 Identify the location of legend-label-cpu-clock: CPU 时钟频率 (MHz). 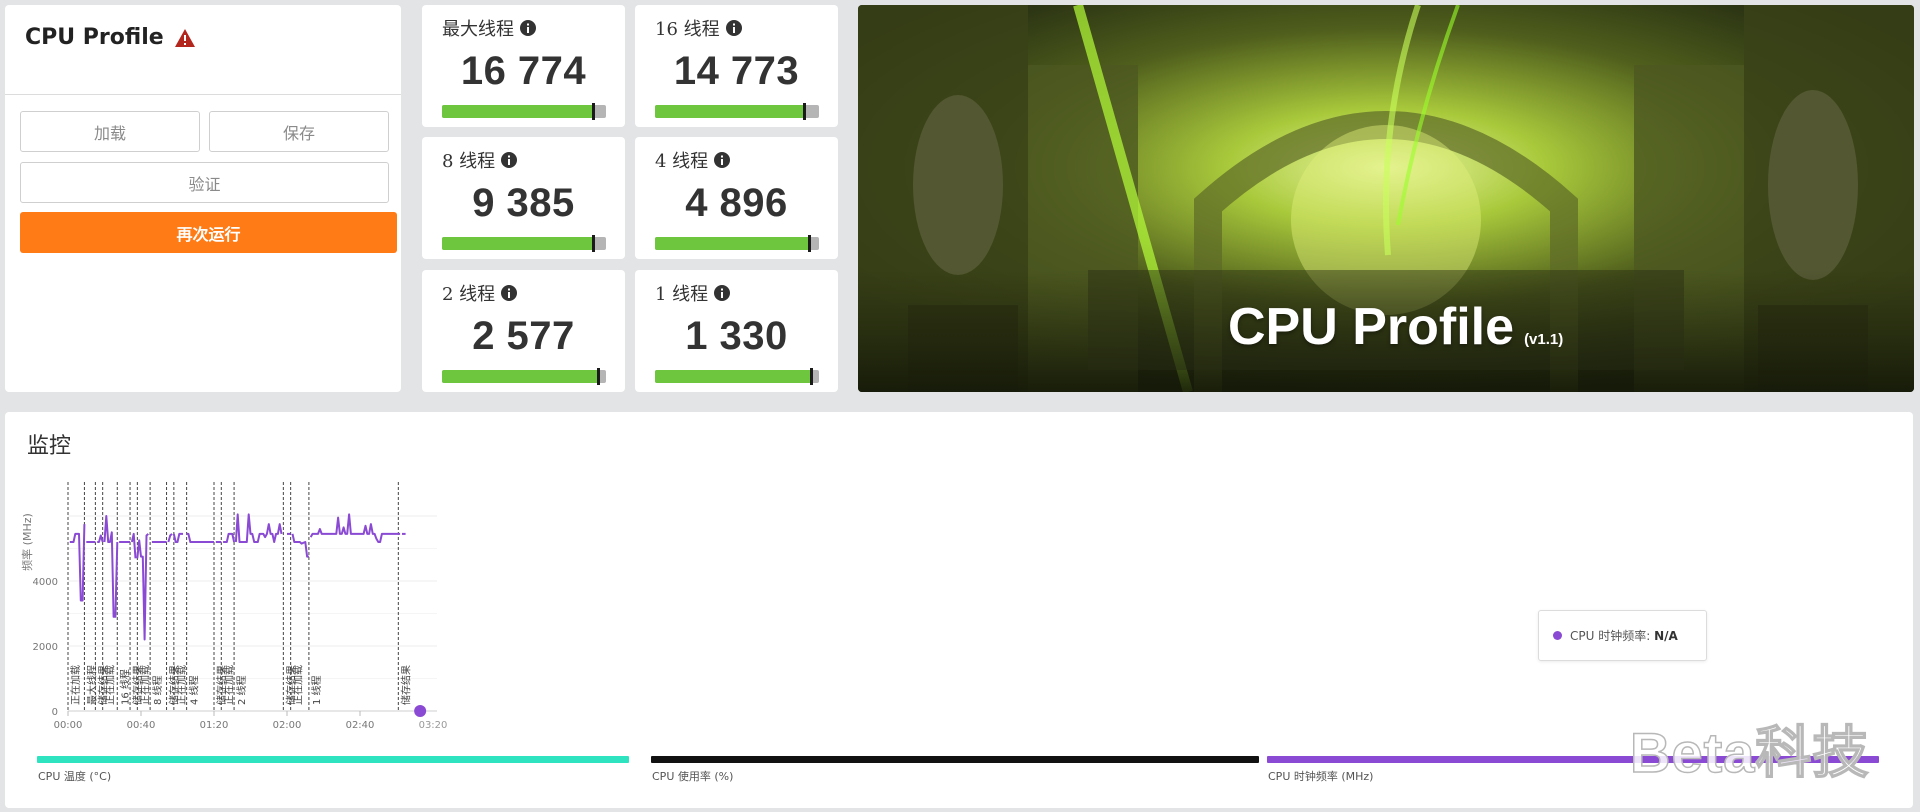
(1321, 776).